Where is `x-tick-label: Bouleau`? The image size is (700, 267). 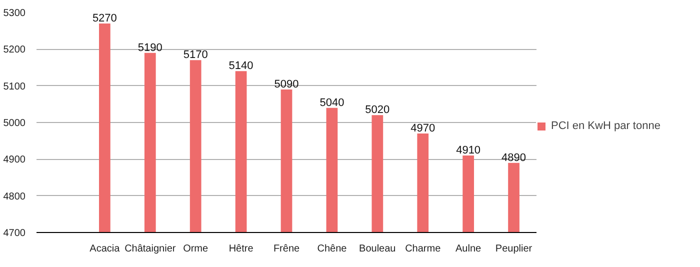
x-tick-label: Bouleau is located at coordinates (377, 249).